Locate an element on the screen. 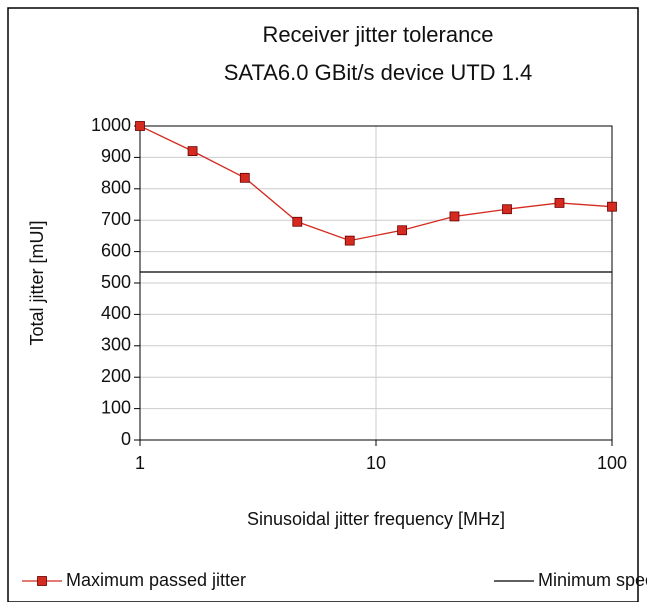  y-tick-label: 600 is located at coordinates (116, 250).